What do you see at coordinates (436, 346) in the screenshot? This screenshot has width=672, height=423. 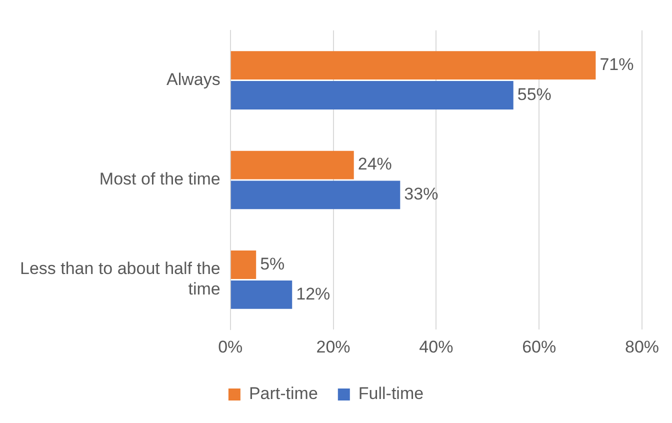 I see `x-tick-label: 40%` at bounding box center [436, 346].